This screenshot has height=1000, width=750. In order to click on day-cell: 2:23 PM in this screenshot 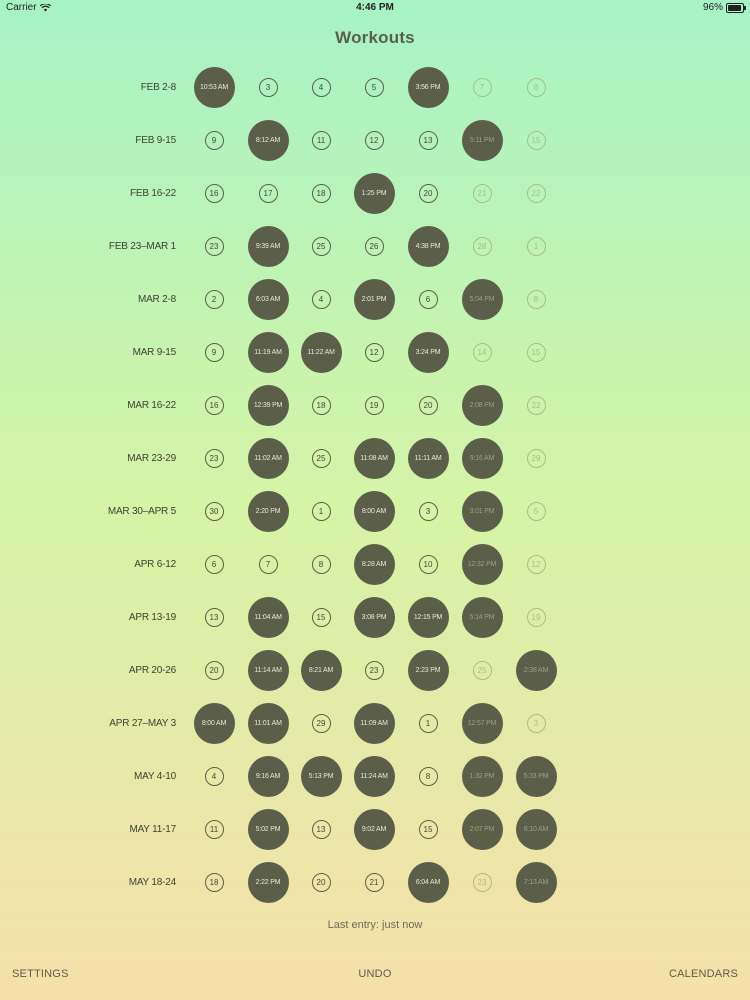, I will do `click(428, 670)`.